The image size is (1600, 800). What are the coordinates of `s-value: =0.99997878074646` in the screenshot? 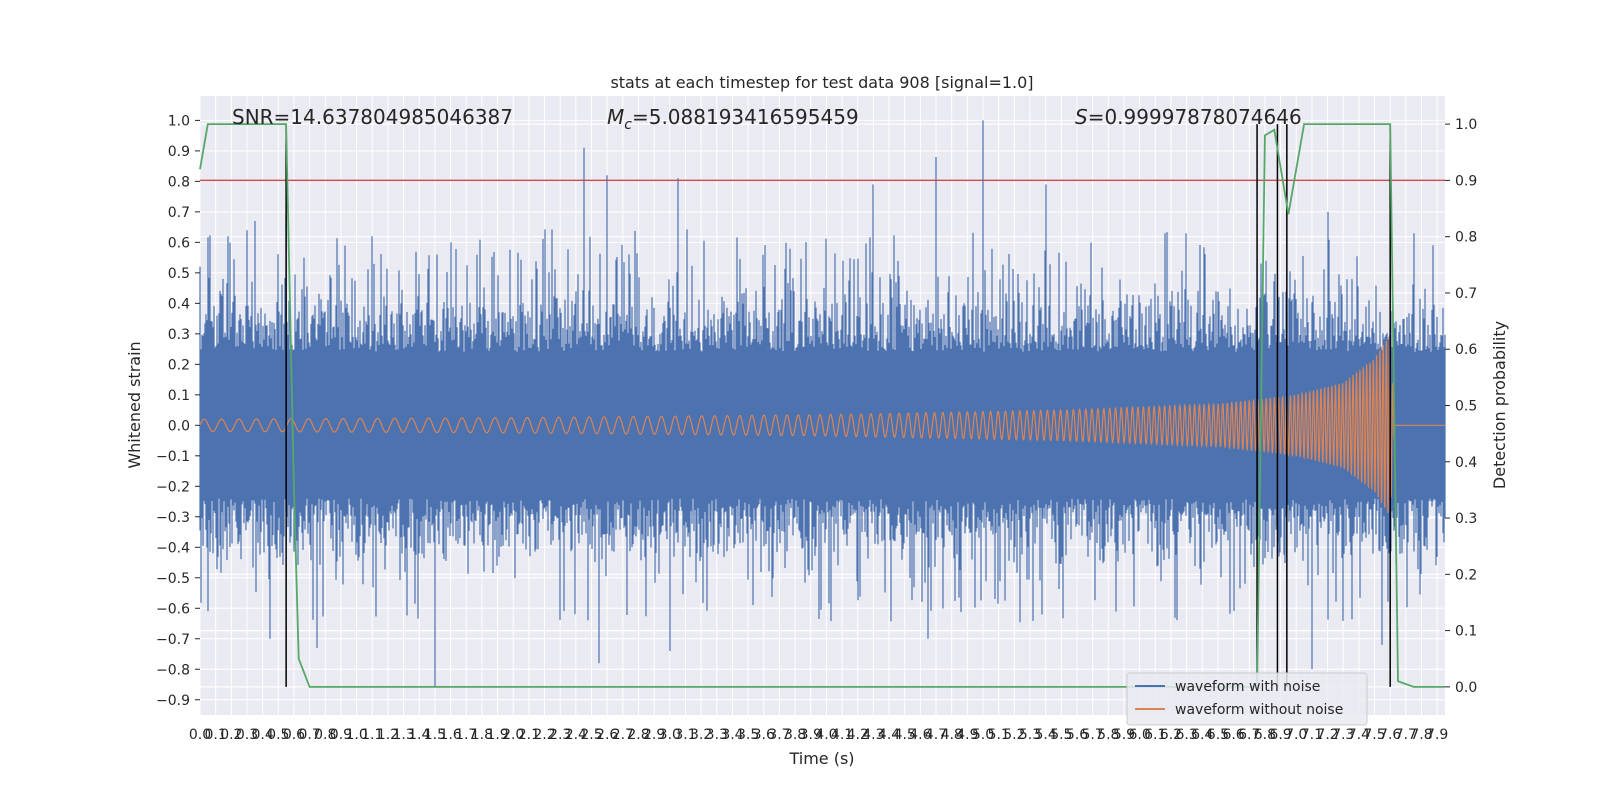 It's located at (1195, 117).